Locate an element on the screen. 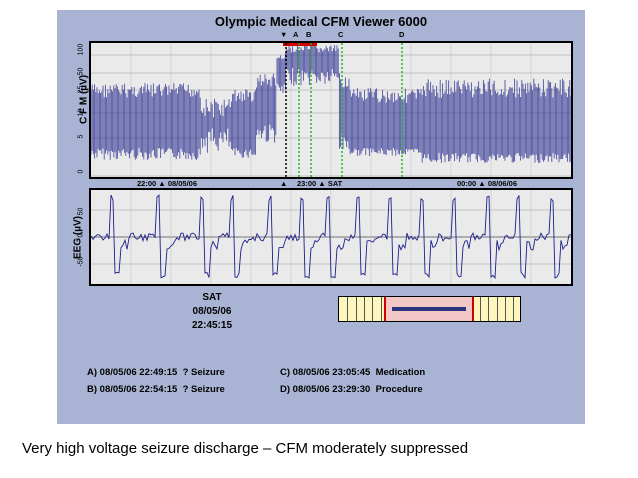 The height and width of the screenshot is (478, 638). marker-label-d: D is located at coordinates (402, 34).